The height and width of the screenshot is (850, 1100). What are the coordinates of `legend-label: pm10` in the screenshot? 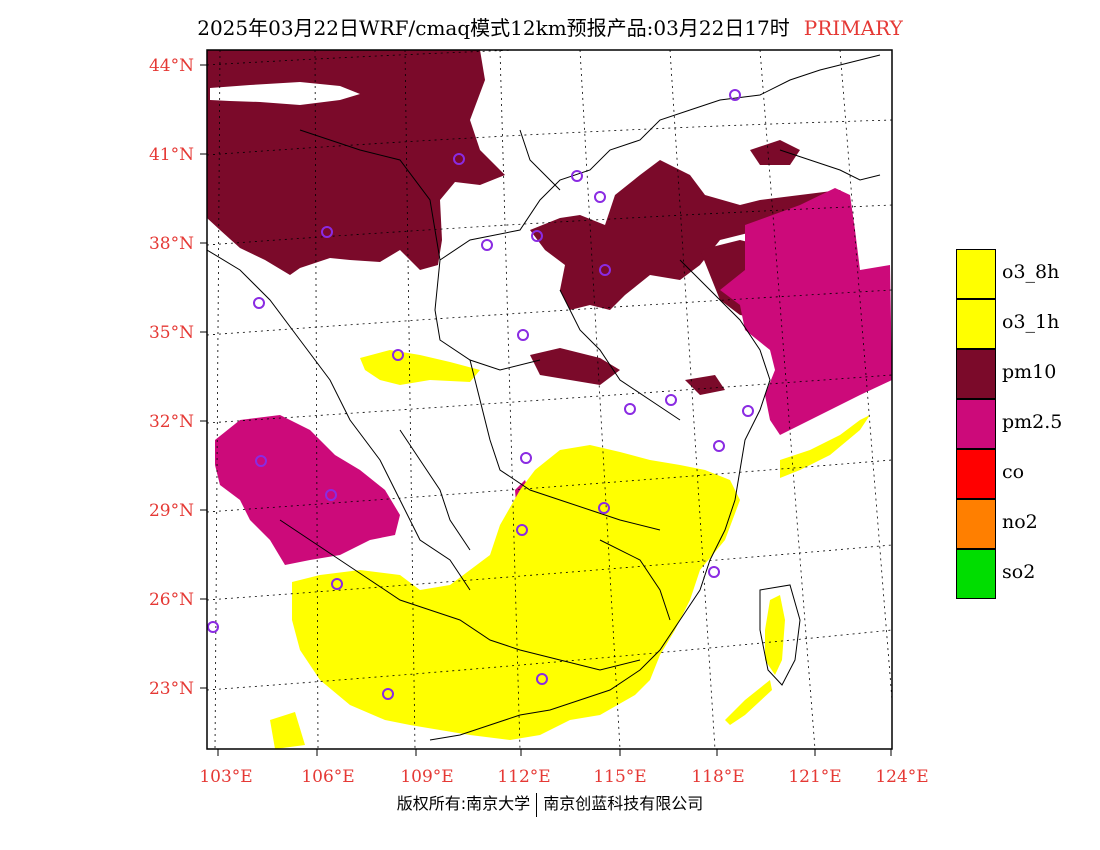 It's located at (1029, 372).